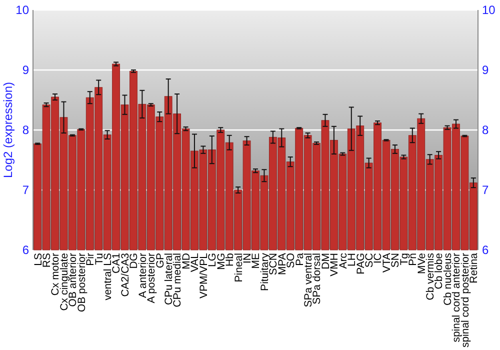 The image size is (500, 350). What do you see at coordinates (82, 282) in the screenshot?
I see `x-tick-label: OB posterior` at bounding box center [82, 282].